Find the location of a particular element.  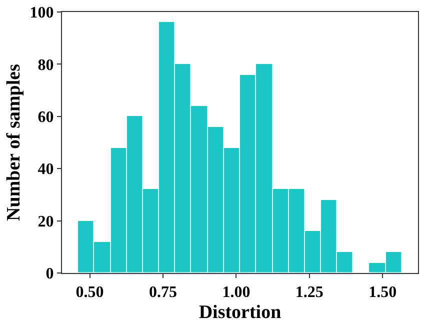

x-tick-label: 1.25 is located at coordinates (309, 293).